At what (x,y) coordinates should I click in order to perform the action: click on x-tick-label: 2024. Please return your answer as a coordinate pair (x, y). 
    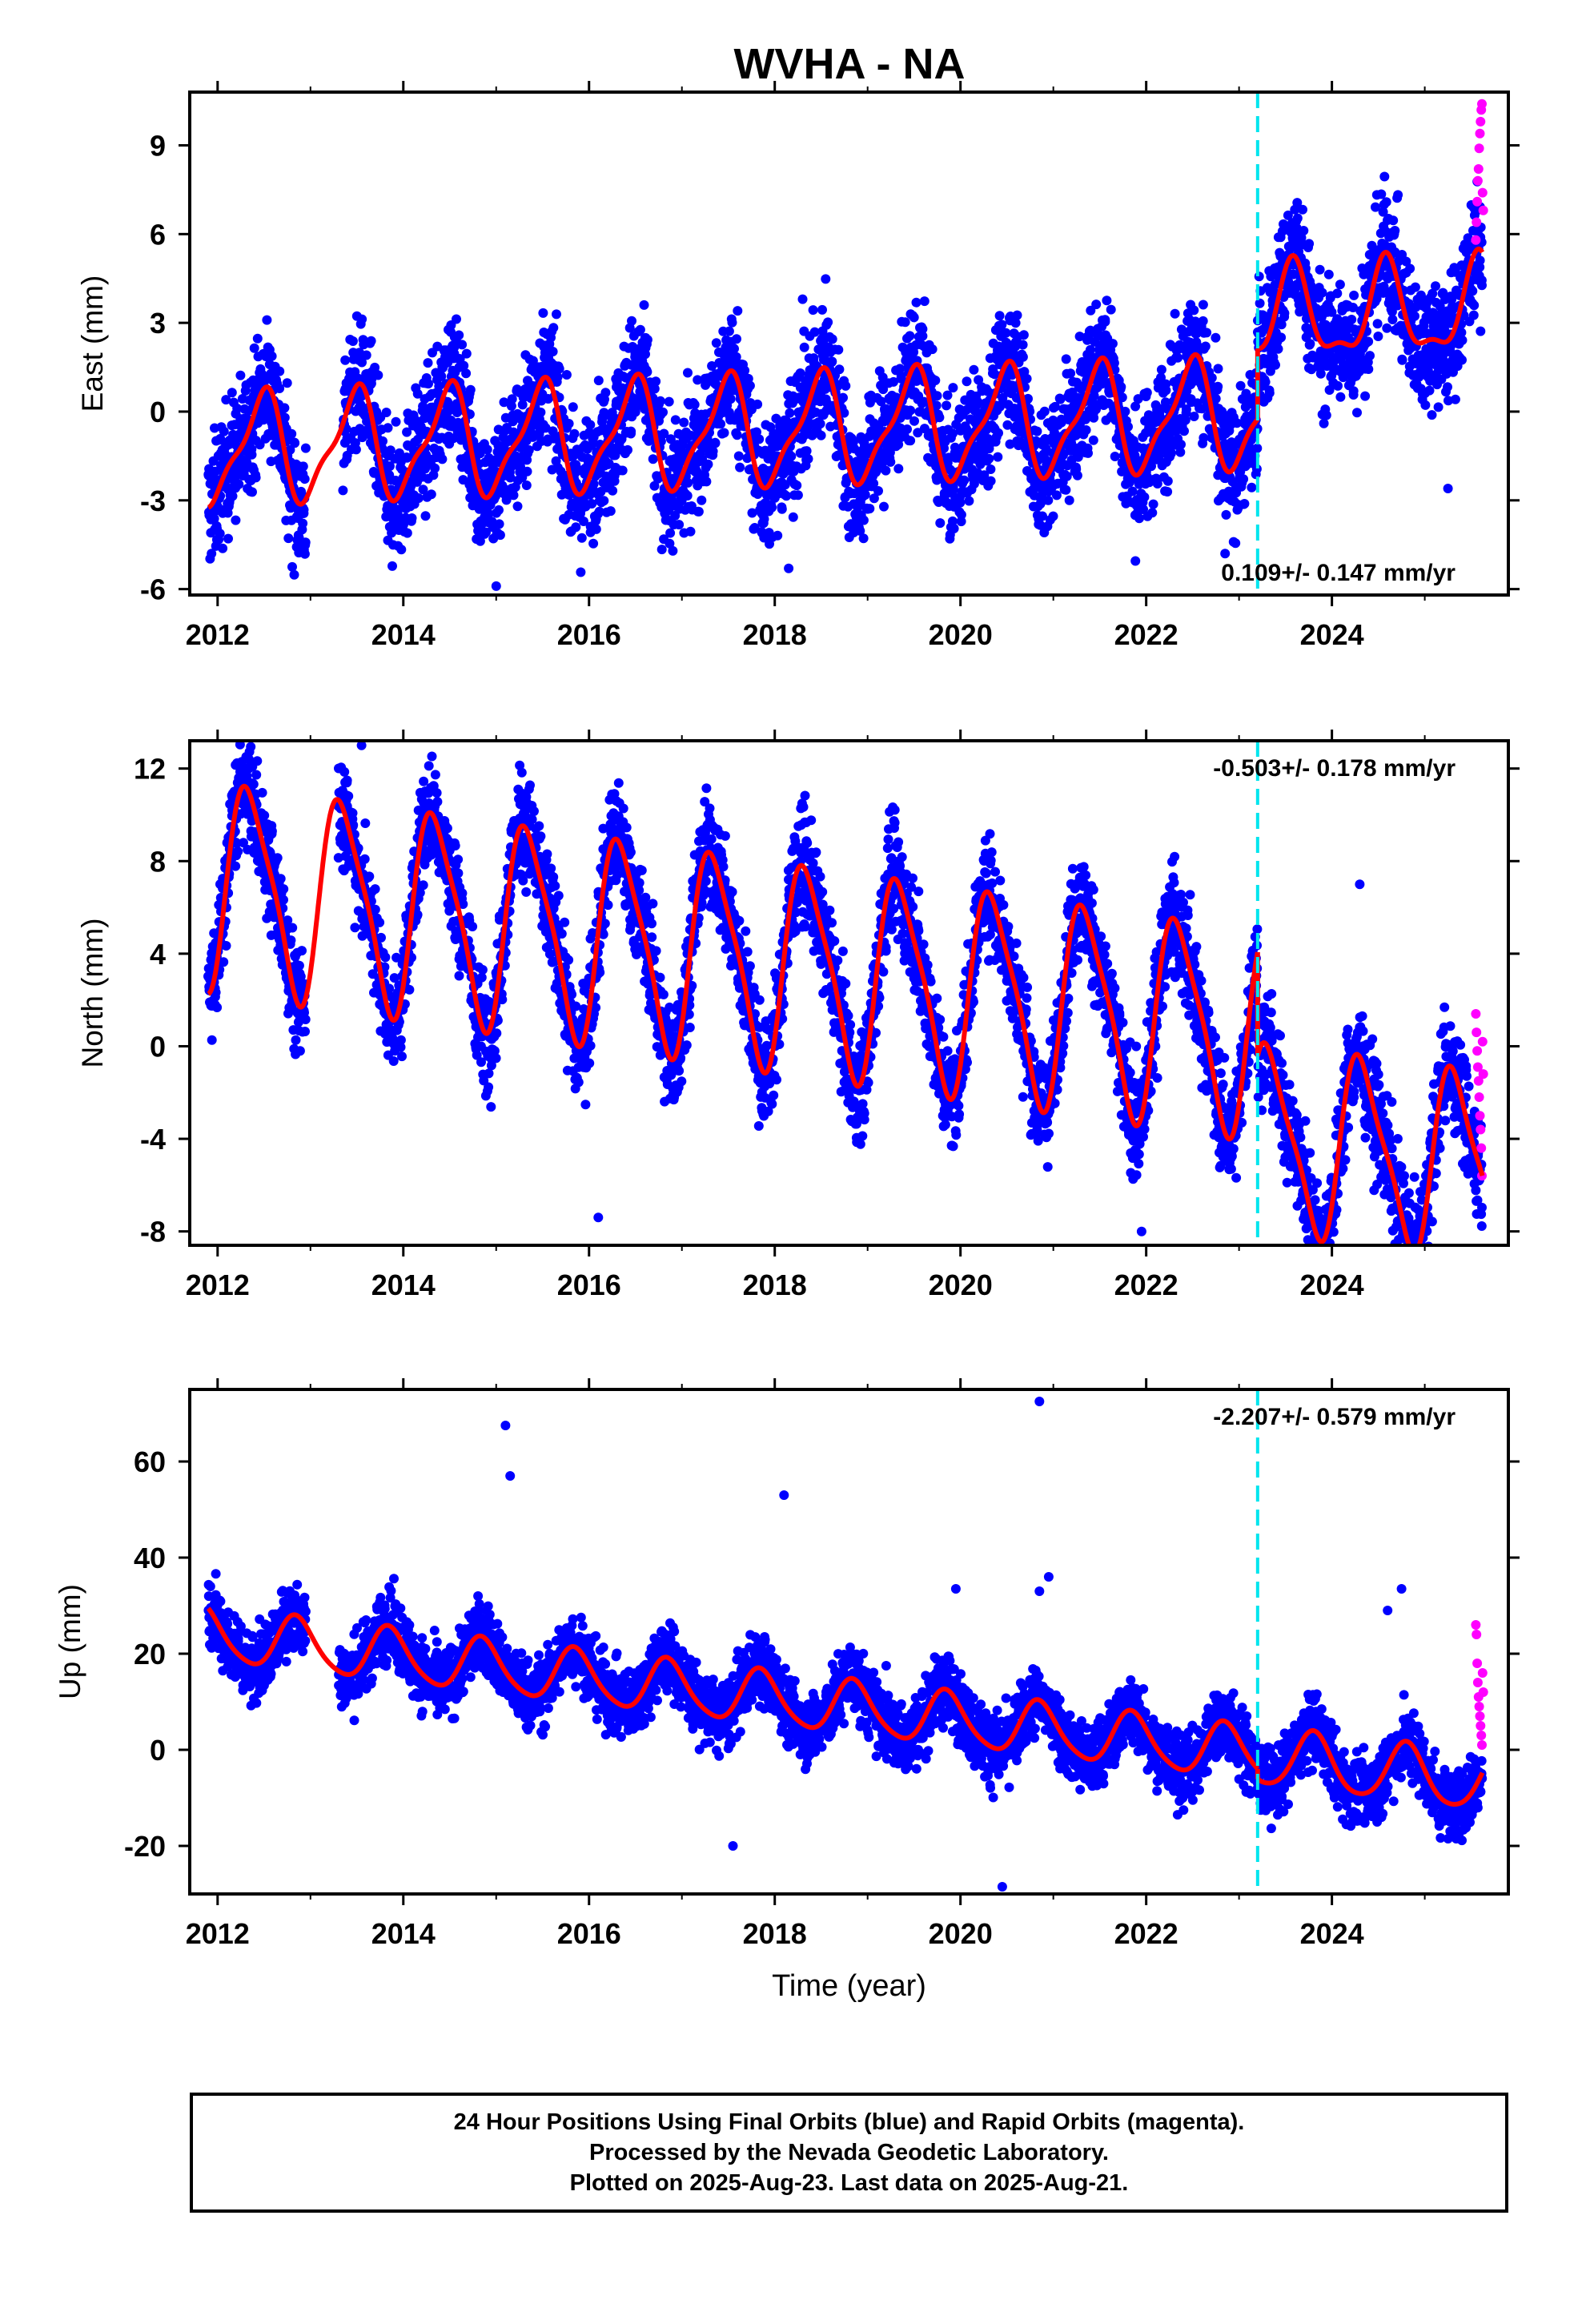
    Looking at the image, I should click on (1332, 634).